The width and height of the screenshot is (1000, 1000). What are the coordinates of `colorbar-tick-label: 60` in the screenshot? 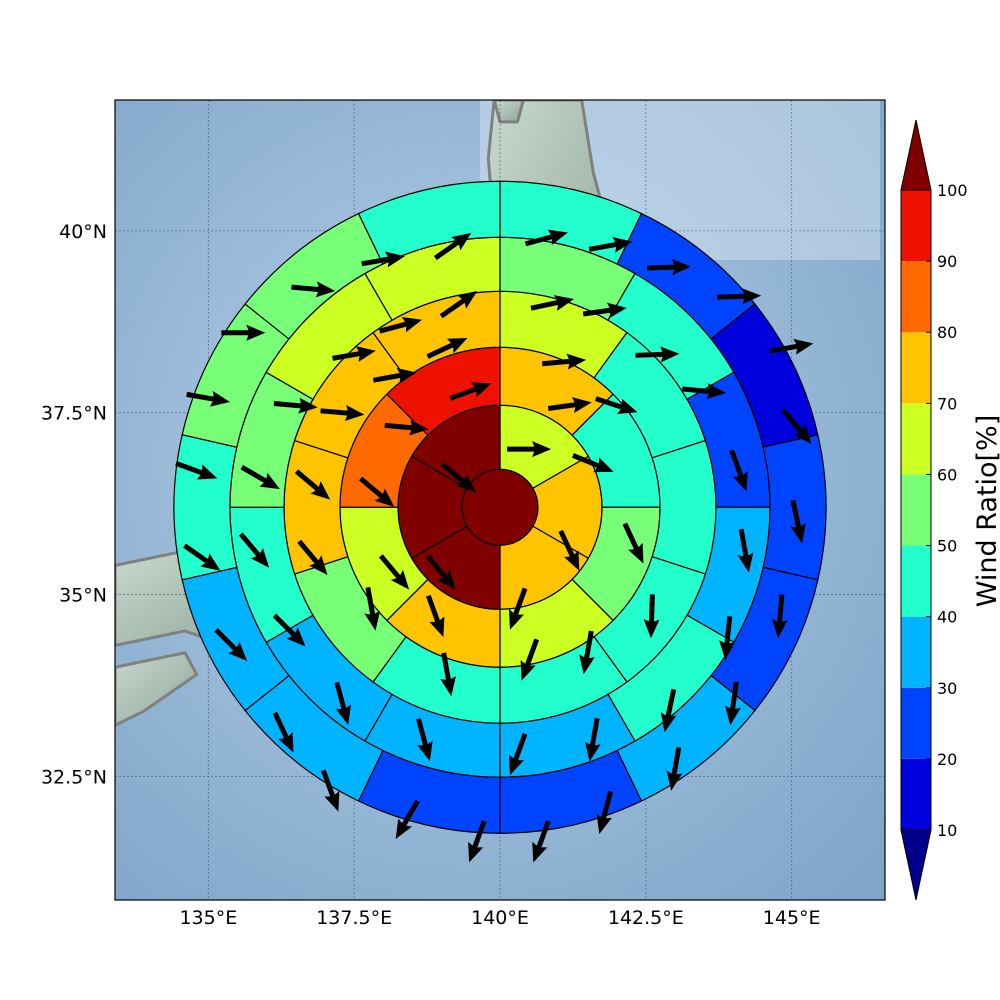 It's located at (947, 474).